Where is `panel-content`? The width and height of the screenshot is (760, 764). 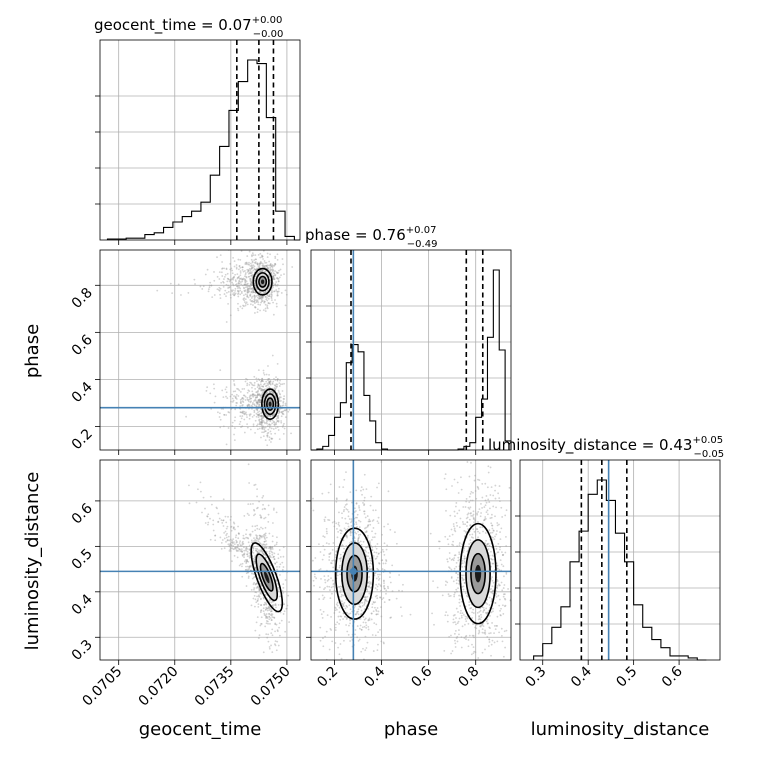 panel-content is located at coordinates (200, 558).